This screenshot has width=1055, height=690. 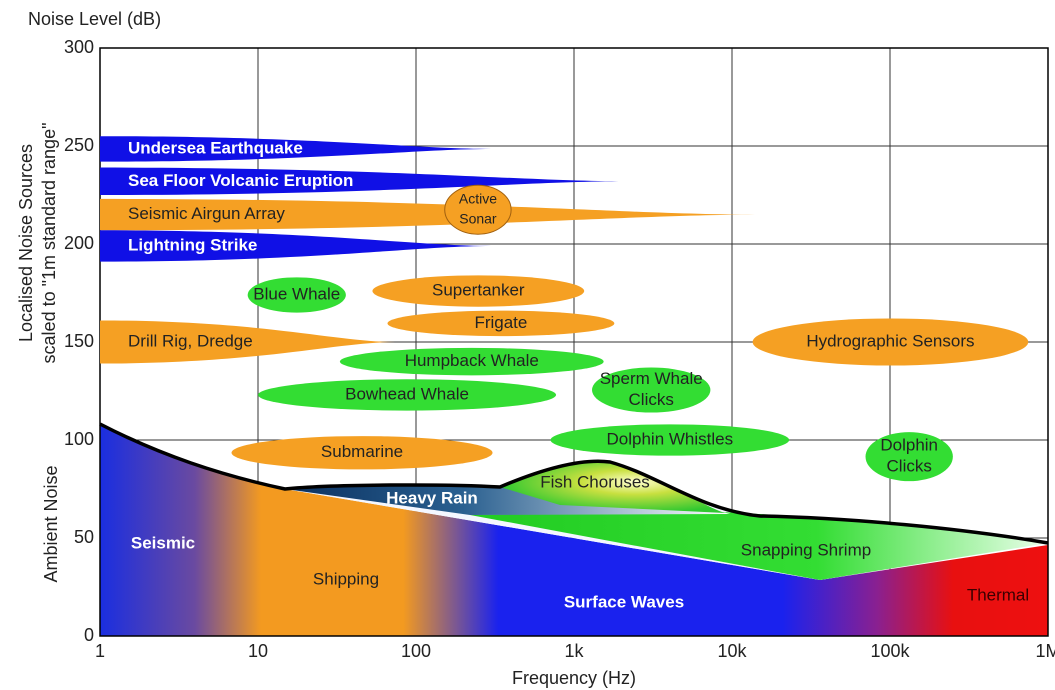 What do you see at coordinates (192, 244) in the screenshot?
I see `source-label: Lightning Strike` at bounding box center [192, 244].